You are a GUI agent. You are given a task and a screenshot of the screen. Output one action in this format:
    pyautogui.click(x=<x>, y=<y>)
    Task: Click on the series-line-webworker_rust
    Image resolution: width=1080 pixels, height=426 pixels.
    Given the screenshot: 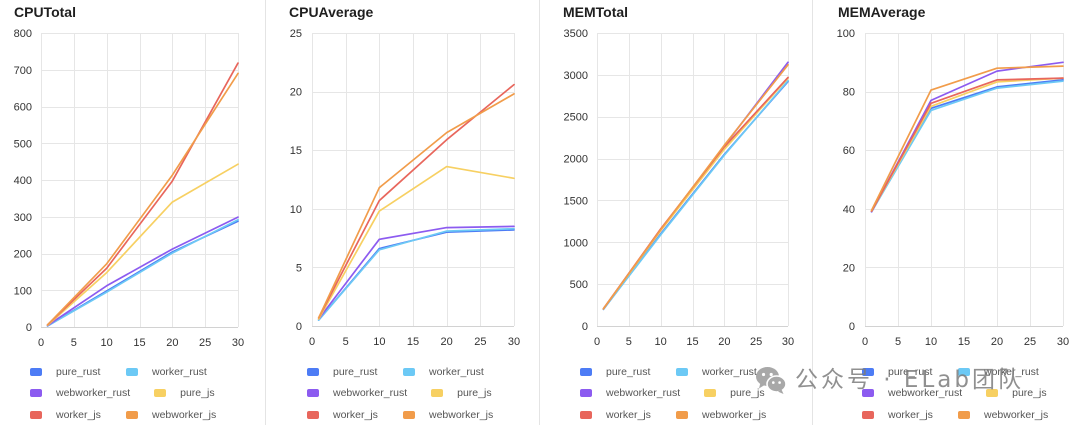 What is the action you would take?
    pyautogui.click(x=142, y=271)
    